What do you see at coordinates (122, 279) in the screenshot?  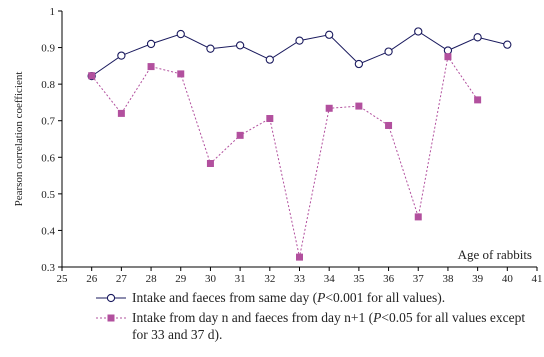 I see `x-tick-label: 27` at bounding box center [122, 279].